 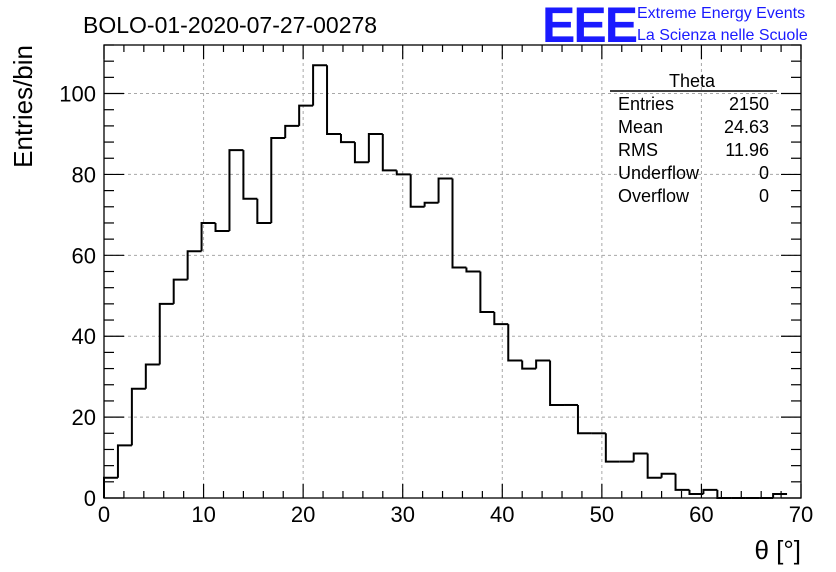 What do you see at coordinates (77, 94) in the screenshot?
I see `y-tick-label: 100` at bounding box center [77, 94].